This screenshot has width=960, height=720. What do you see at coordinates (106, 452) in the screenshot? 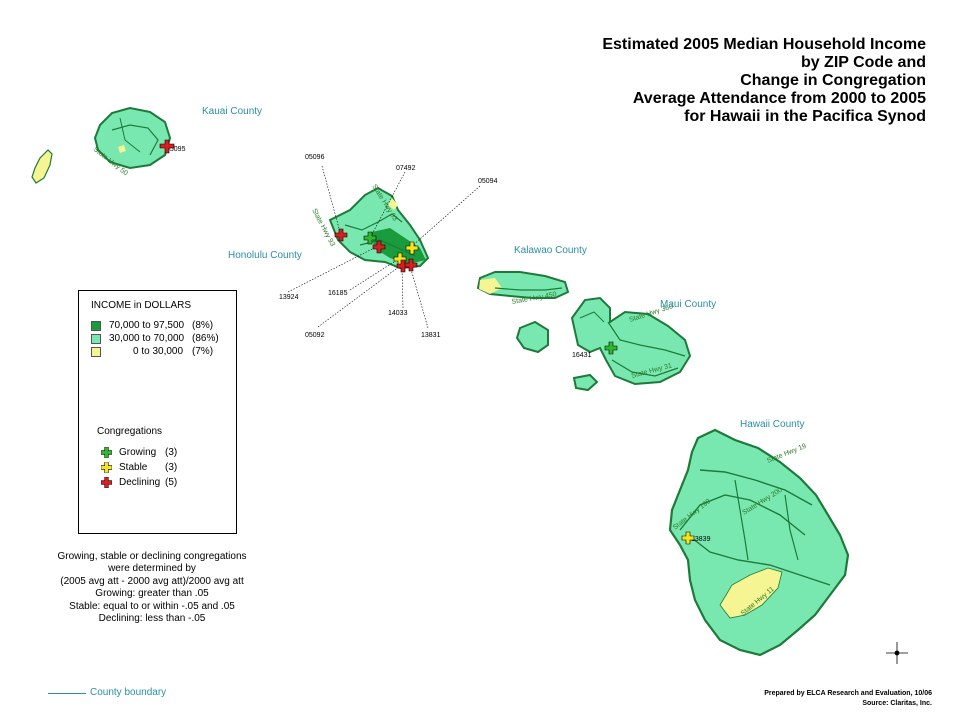
I see `green-cross-icon` at bounding box center [106, 452].